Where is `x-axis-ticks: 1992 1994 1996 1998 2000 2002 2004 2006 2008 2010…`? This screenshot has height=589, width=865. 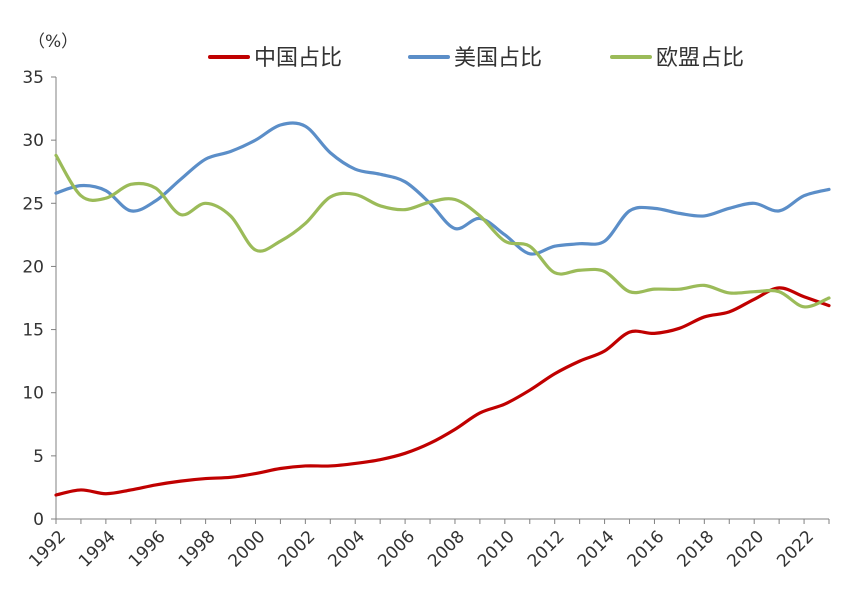 x-axis-ticks: 1992 1994 1996 1998 2000 2002 2004 2006 2008 2010… is located at coordinates (427, 545).